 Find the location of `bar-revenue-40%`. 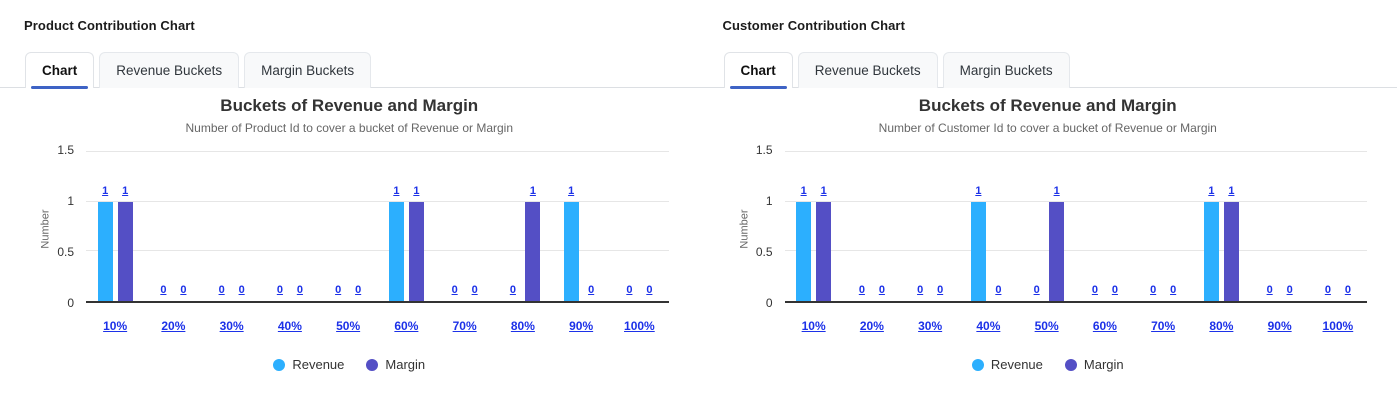

bar-revenue-40% is located at coordinates (978, 251).